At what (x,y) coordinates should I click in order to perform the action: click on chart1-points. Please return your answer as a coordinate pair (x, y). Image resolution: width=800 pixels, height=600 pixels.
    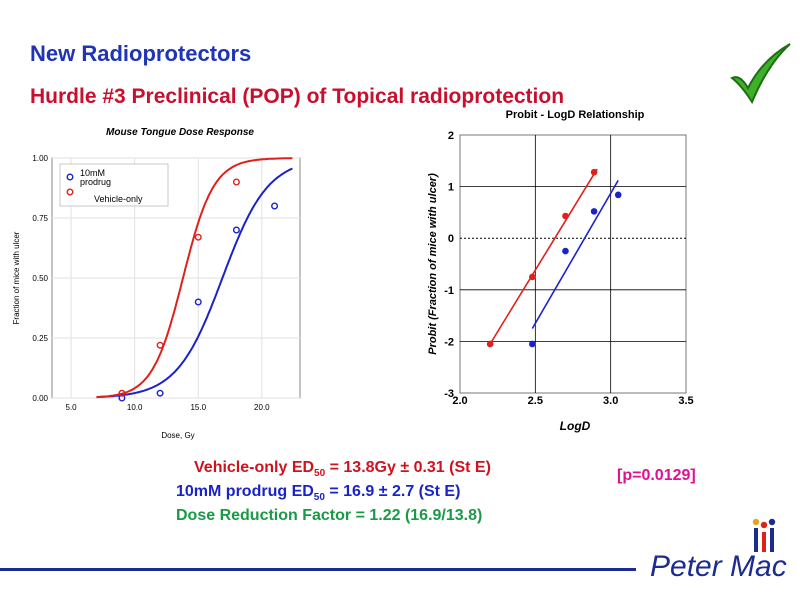
    Looking at the image, I should click on (198, 290).